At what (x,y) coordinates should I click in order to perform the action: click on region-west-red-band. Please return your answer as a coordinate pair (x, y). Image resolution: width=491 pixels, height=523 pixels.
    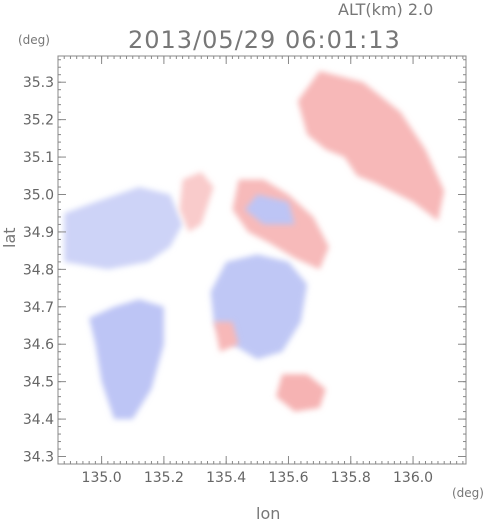
    Looking at the image, I should click on (196, 202).